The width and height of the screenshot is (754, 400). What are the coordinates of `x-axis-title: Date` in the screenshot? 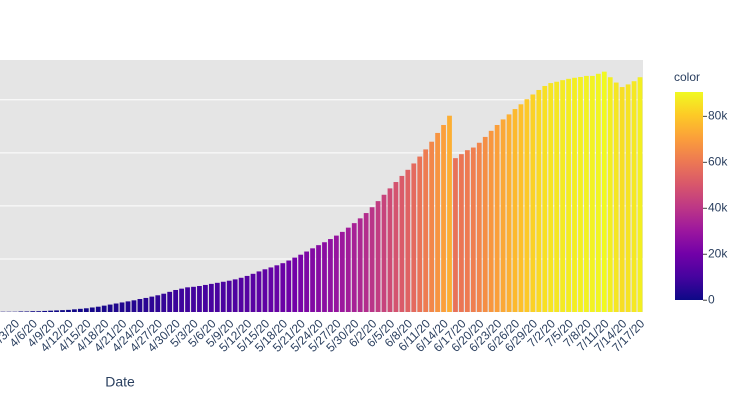 It's located at (120, 382).